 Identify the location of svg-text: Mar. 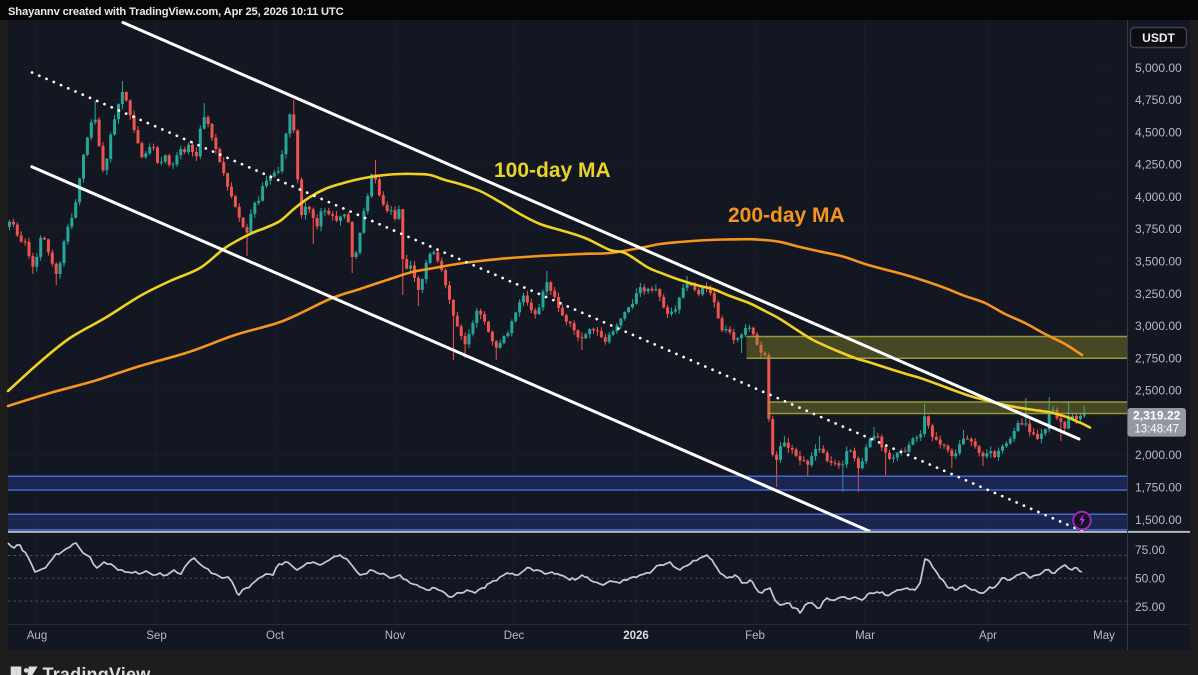
(865, 636).